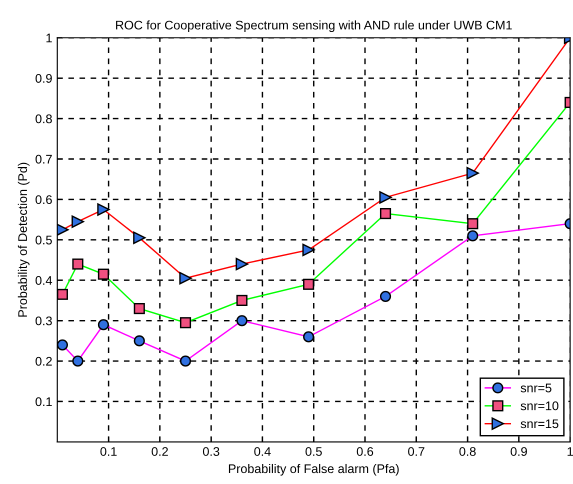  Describe the element at coordinates (44, 321) in the screenshot. I see `y-tick-label: 0.3` at that location.